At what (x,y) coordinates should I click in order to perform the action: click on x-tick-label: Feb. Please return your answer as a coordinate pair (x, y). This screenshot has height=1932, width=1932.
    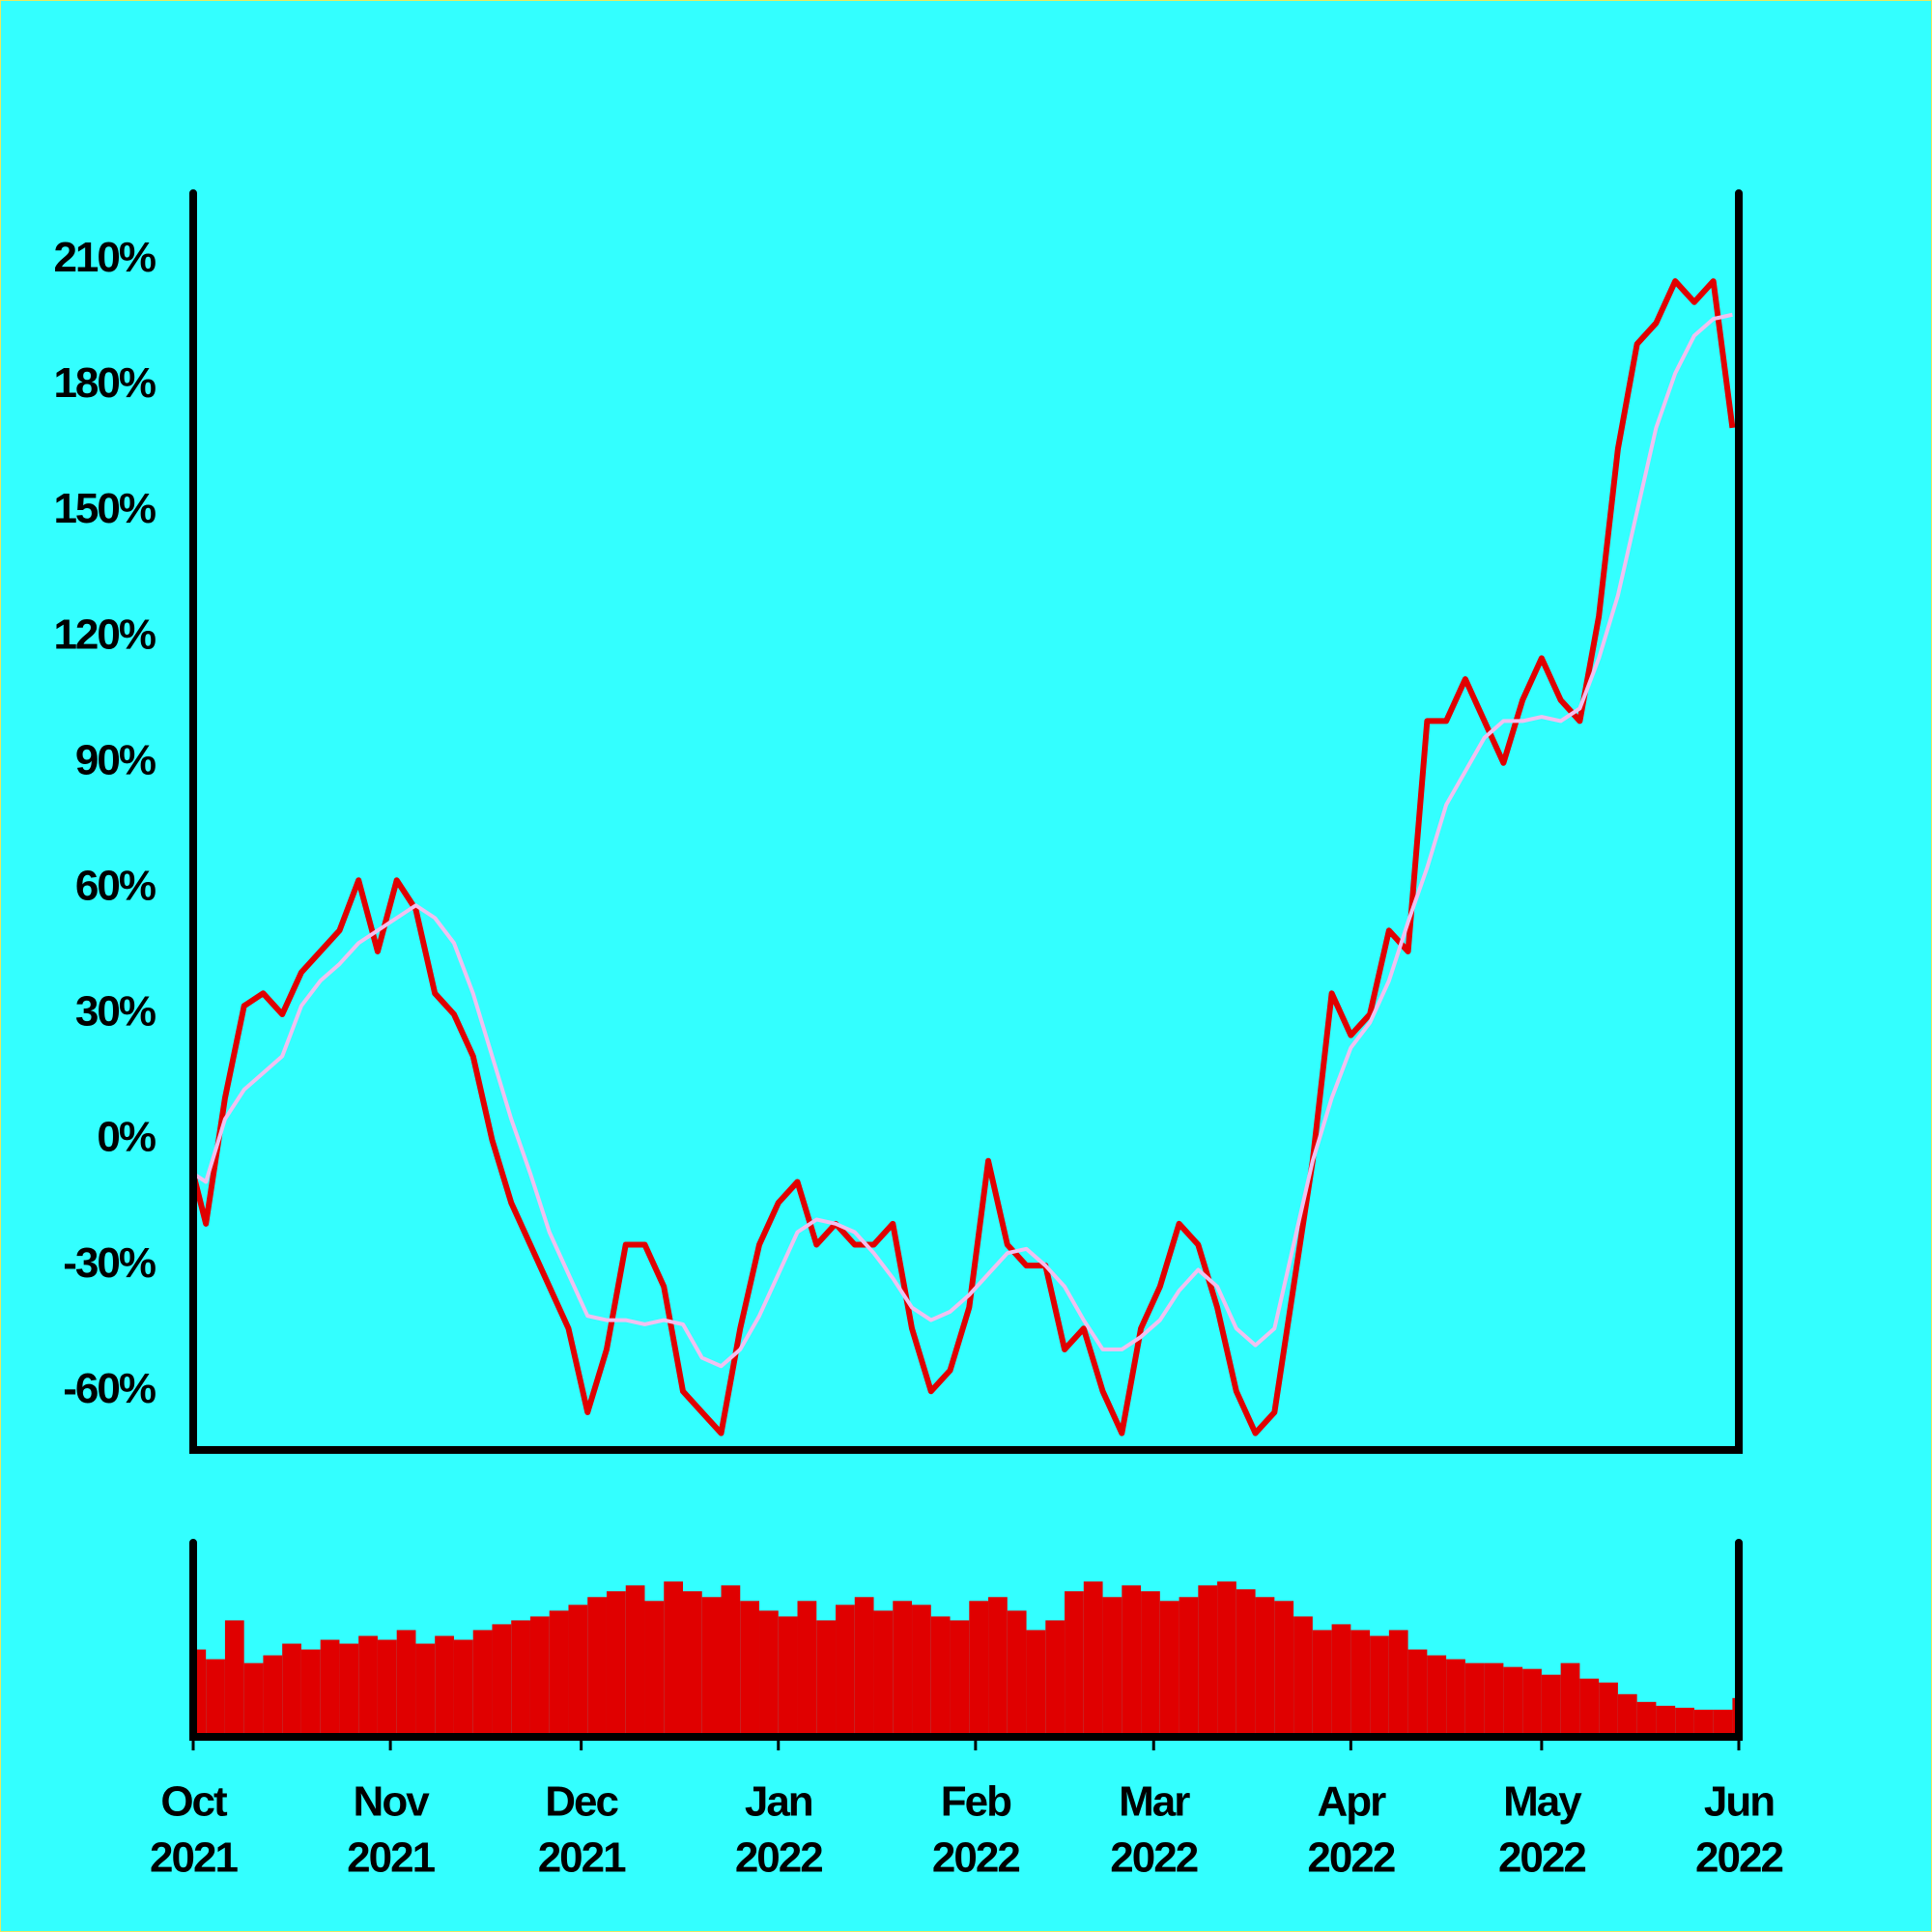
    Looking at the image, I should click on (976, 1802).